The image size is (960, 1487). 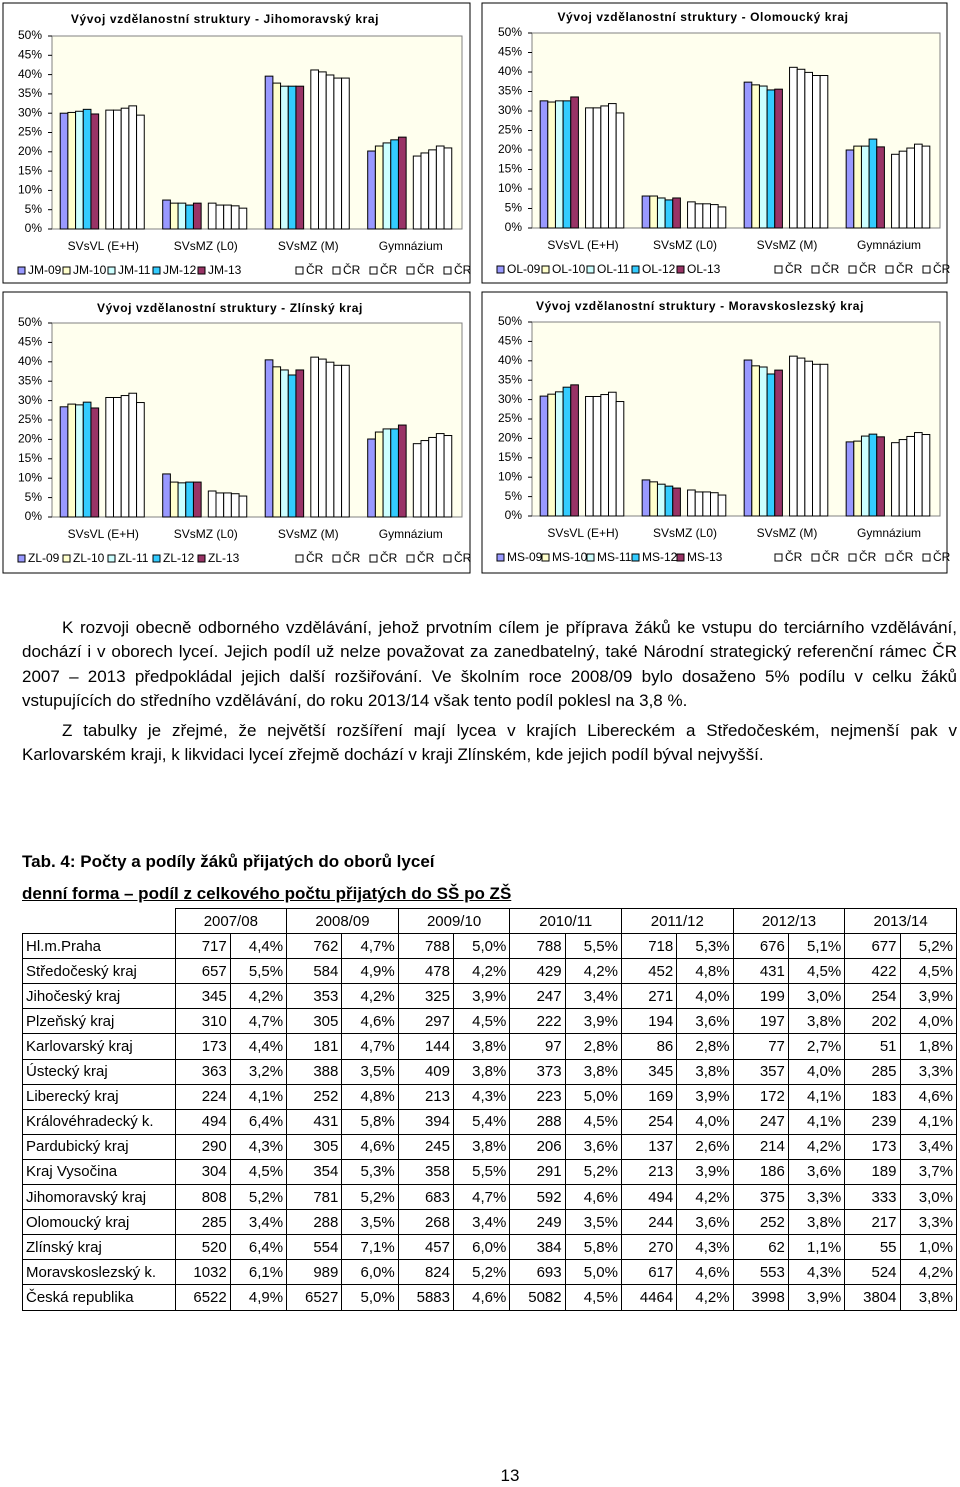 What do you see at coordinates (872, 1146) in the screenshot?
I see `count-cell: 173` at bounding box center [872, 1146].